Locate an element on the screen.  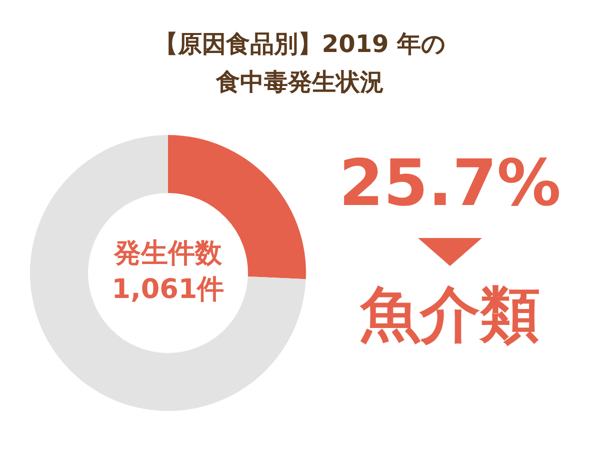
annotation: 1,061件 is located at coordinates (168, 289).